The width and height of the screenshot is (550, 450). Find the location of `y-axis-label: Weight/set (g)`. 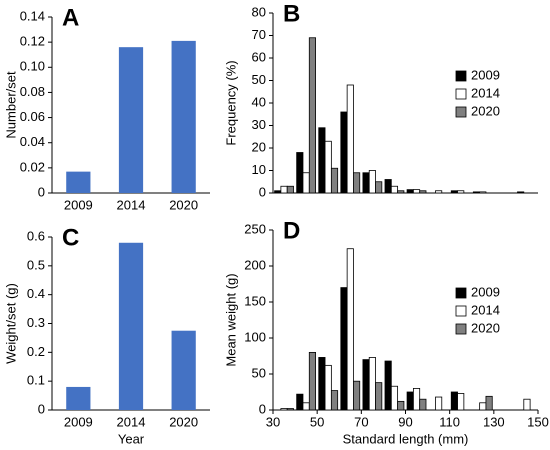

y-axis-label: Weight/set (g) is located at coordinates (10, 323).